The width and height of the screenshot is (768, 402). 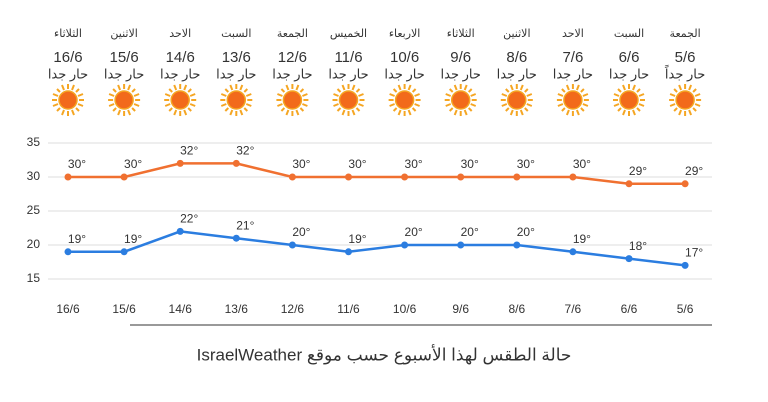 What do you see at coordinates (67, 57) in the screenshot?
I see `date: 16/6` at bounding box center [67, 57].